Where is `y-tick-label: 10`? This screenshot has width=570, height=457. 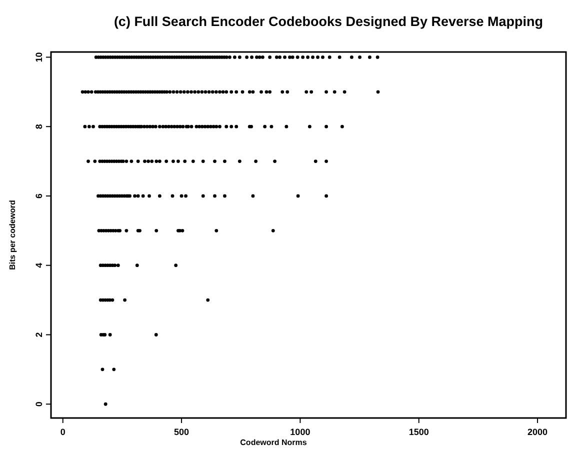 y-tick-label: 10 is located at coordinates (39, 57).